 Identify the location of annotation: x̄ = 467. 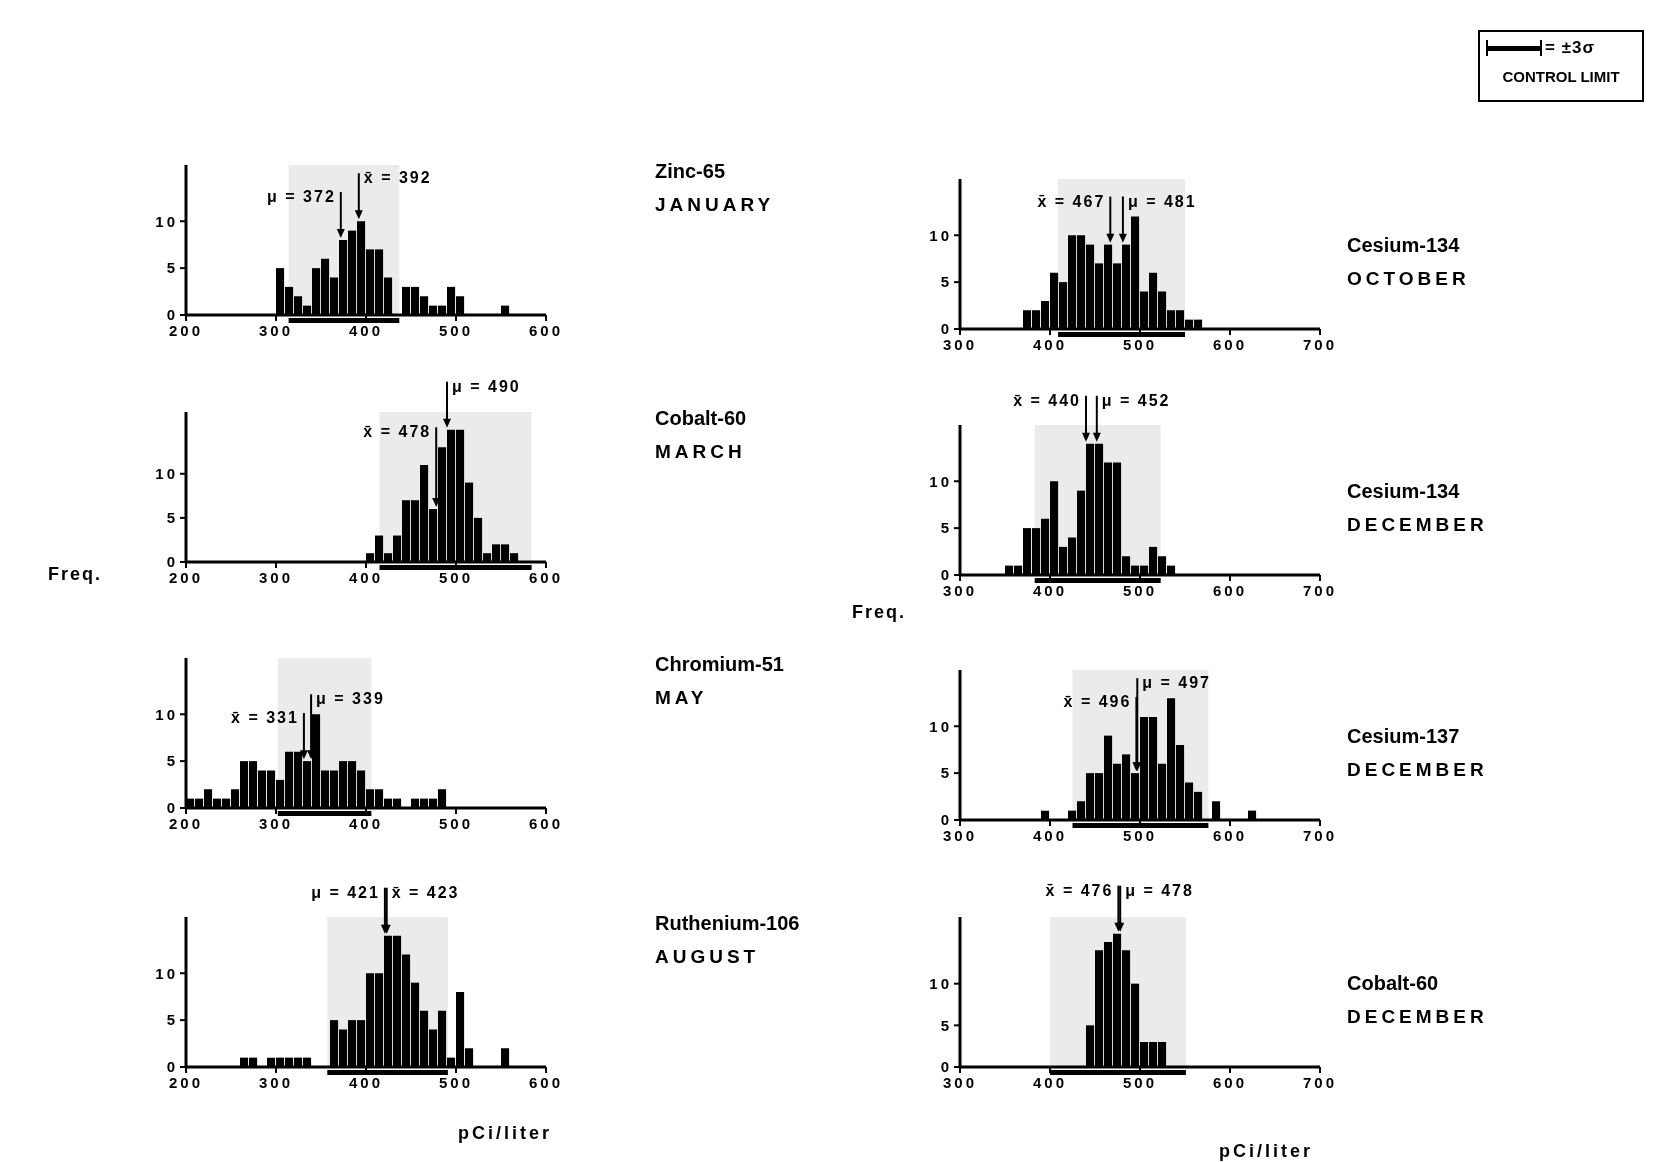
(1071, 201).